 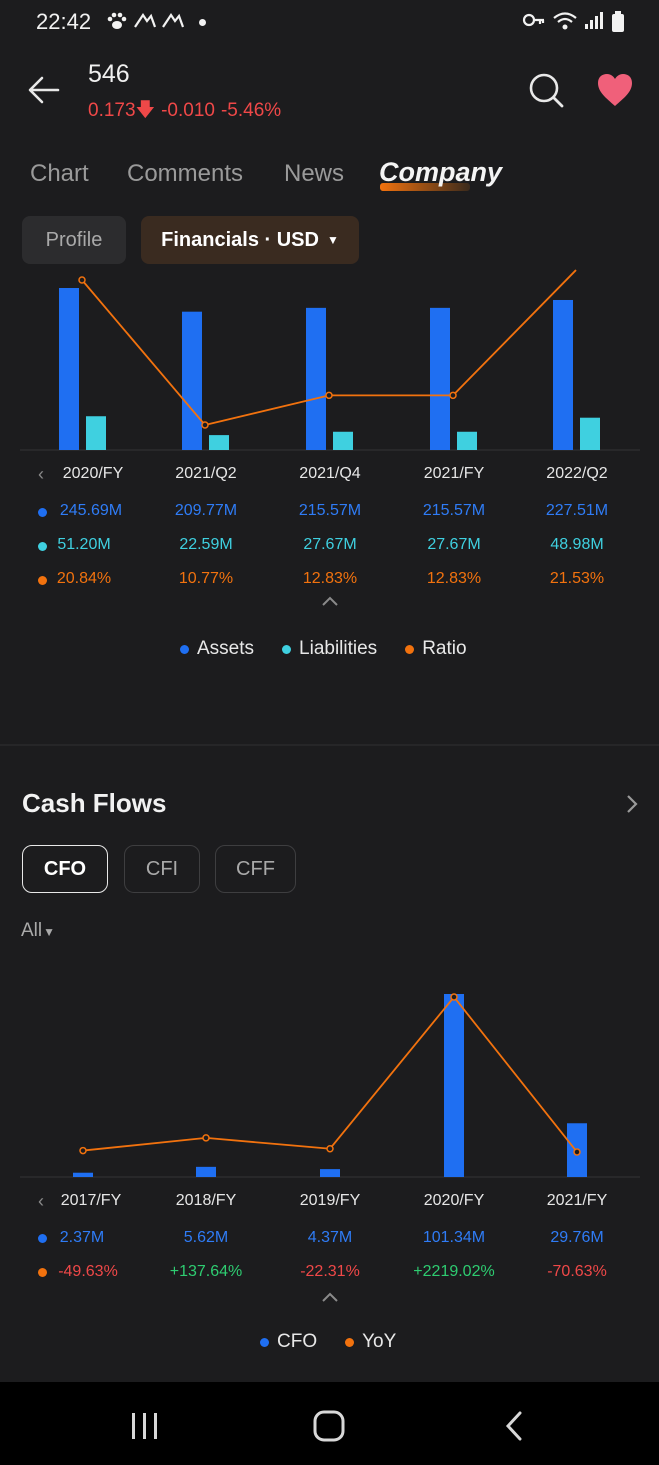 I want to click on assets-value: 227.51M, so click(x=577, y=510).